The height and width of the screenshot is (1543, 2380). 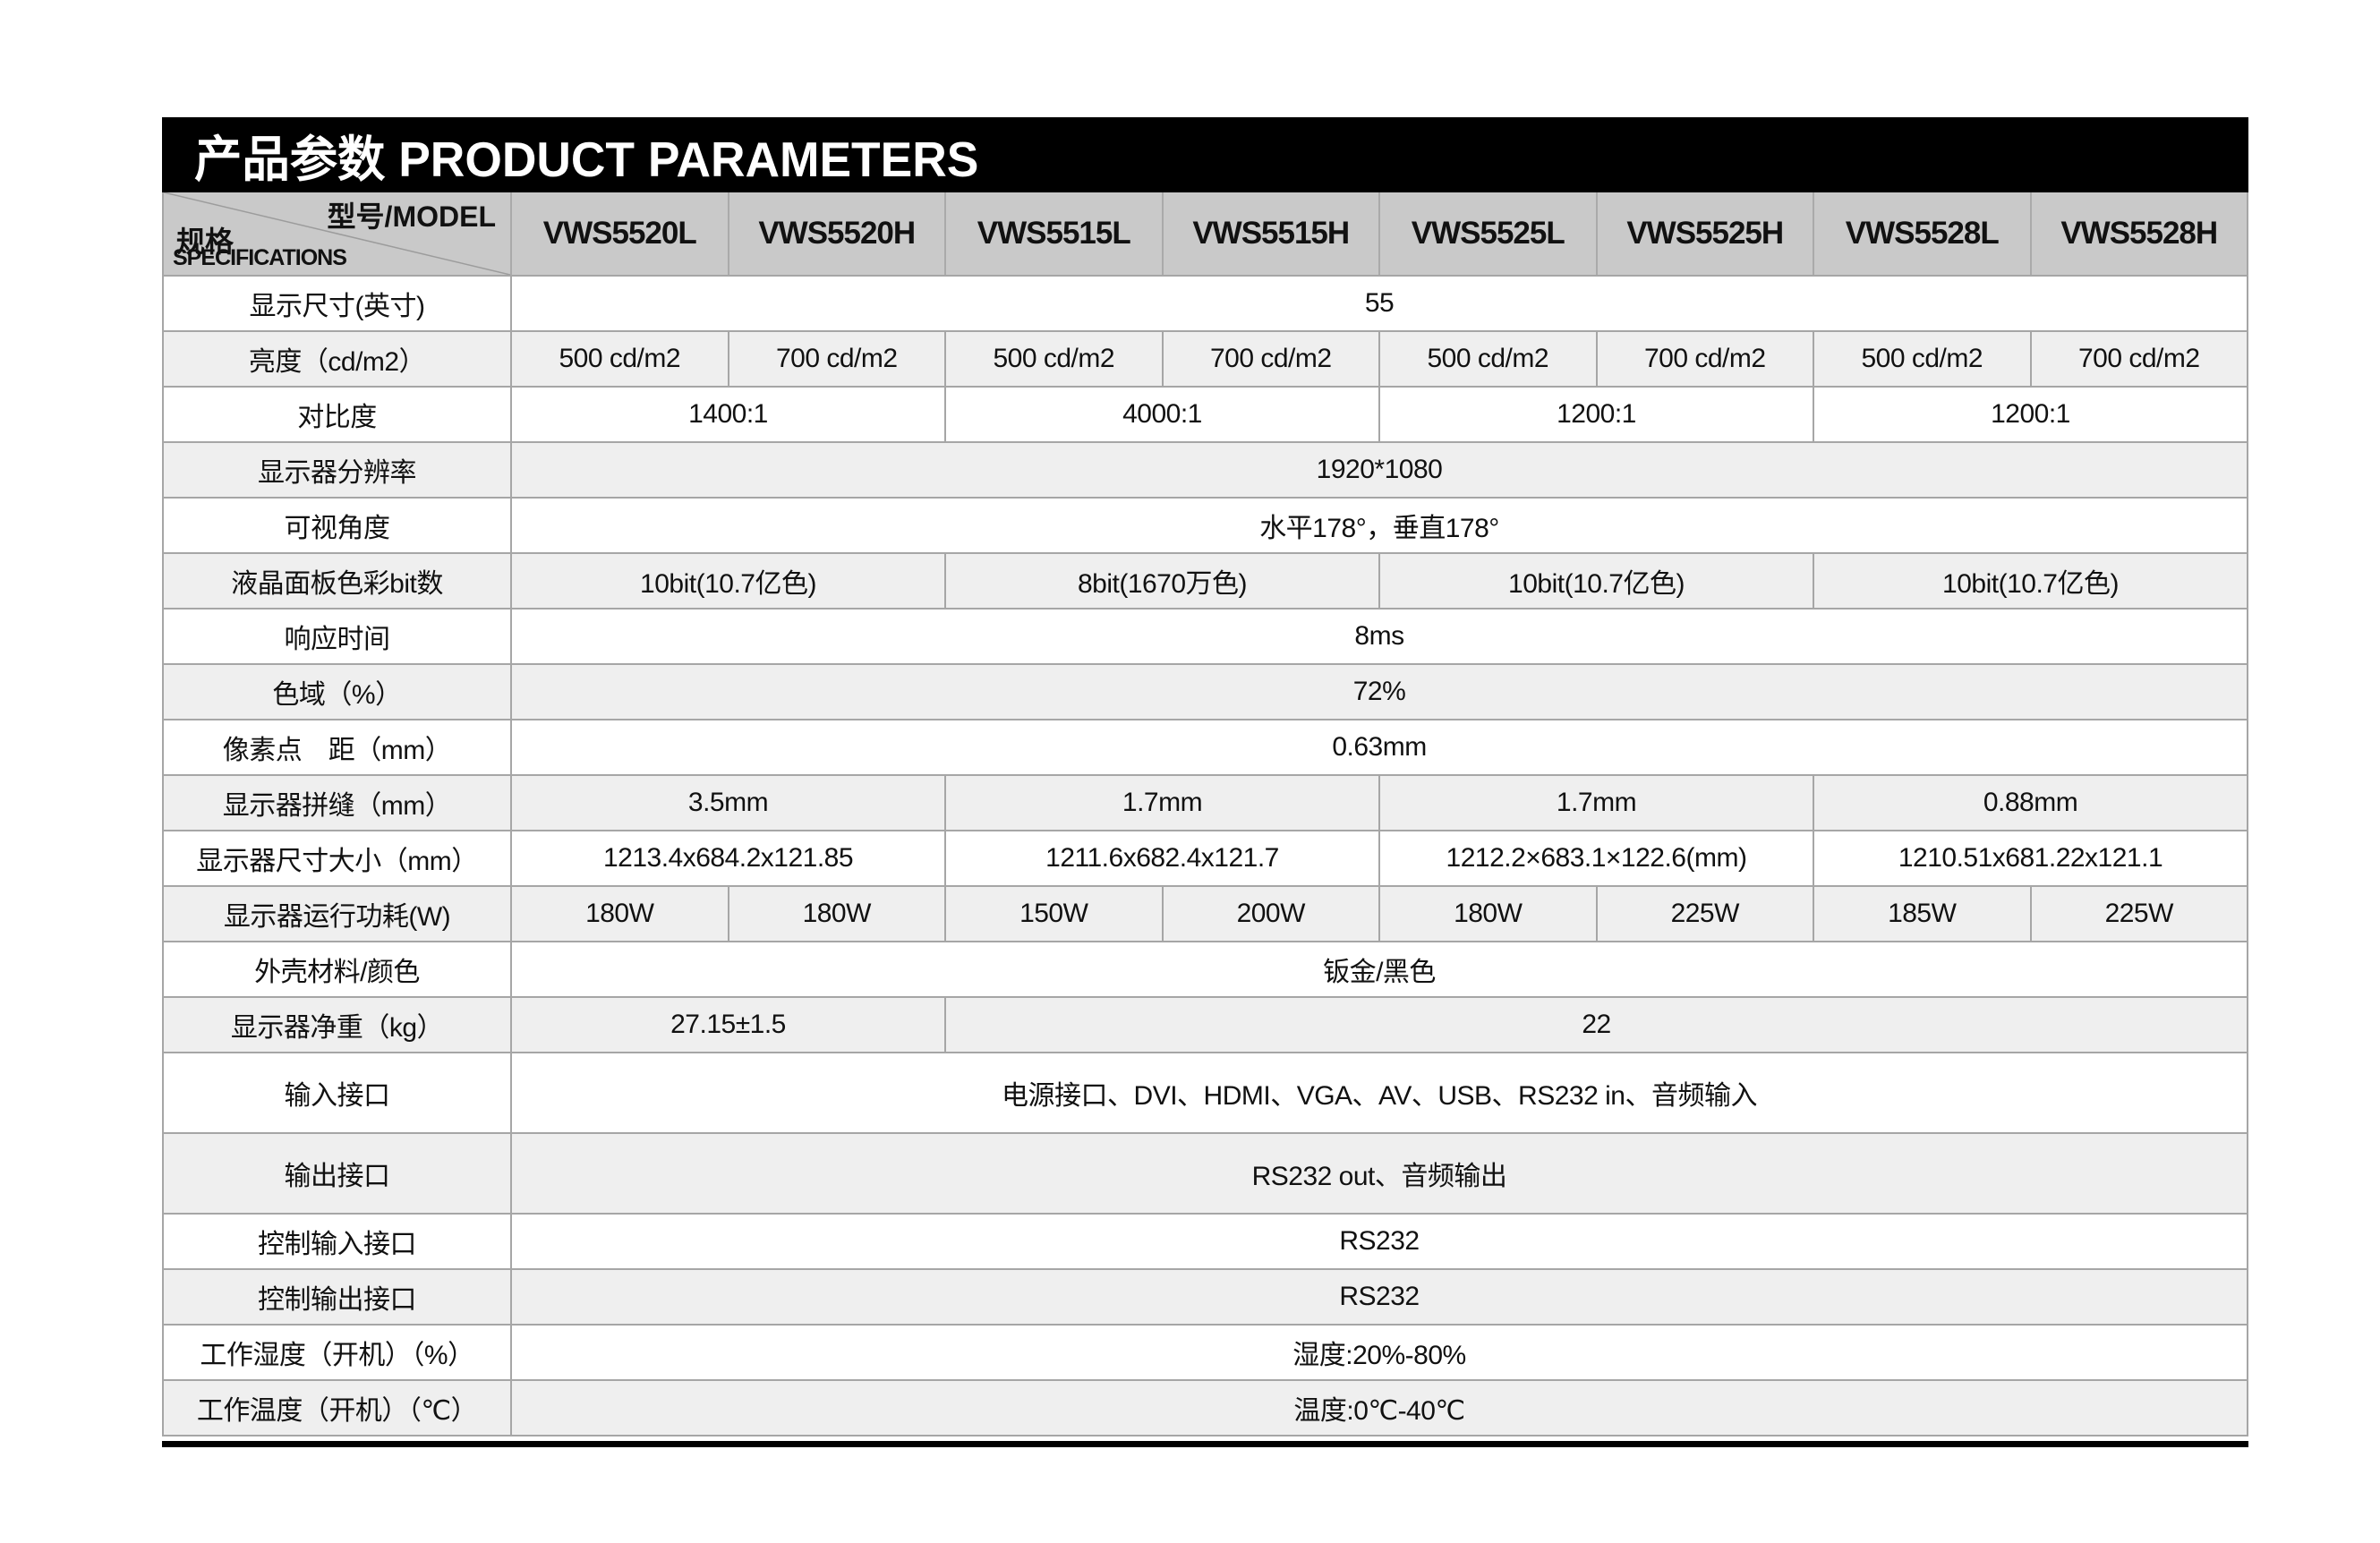 I want to click on value-cell: 1920*1080, so click(x=1379, y=470).